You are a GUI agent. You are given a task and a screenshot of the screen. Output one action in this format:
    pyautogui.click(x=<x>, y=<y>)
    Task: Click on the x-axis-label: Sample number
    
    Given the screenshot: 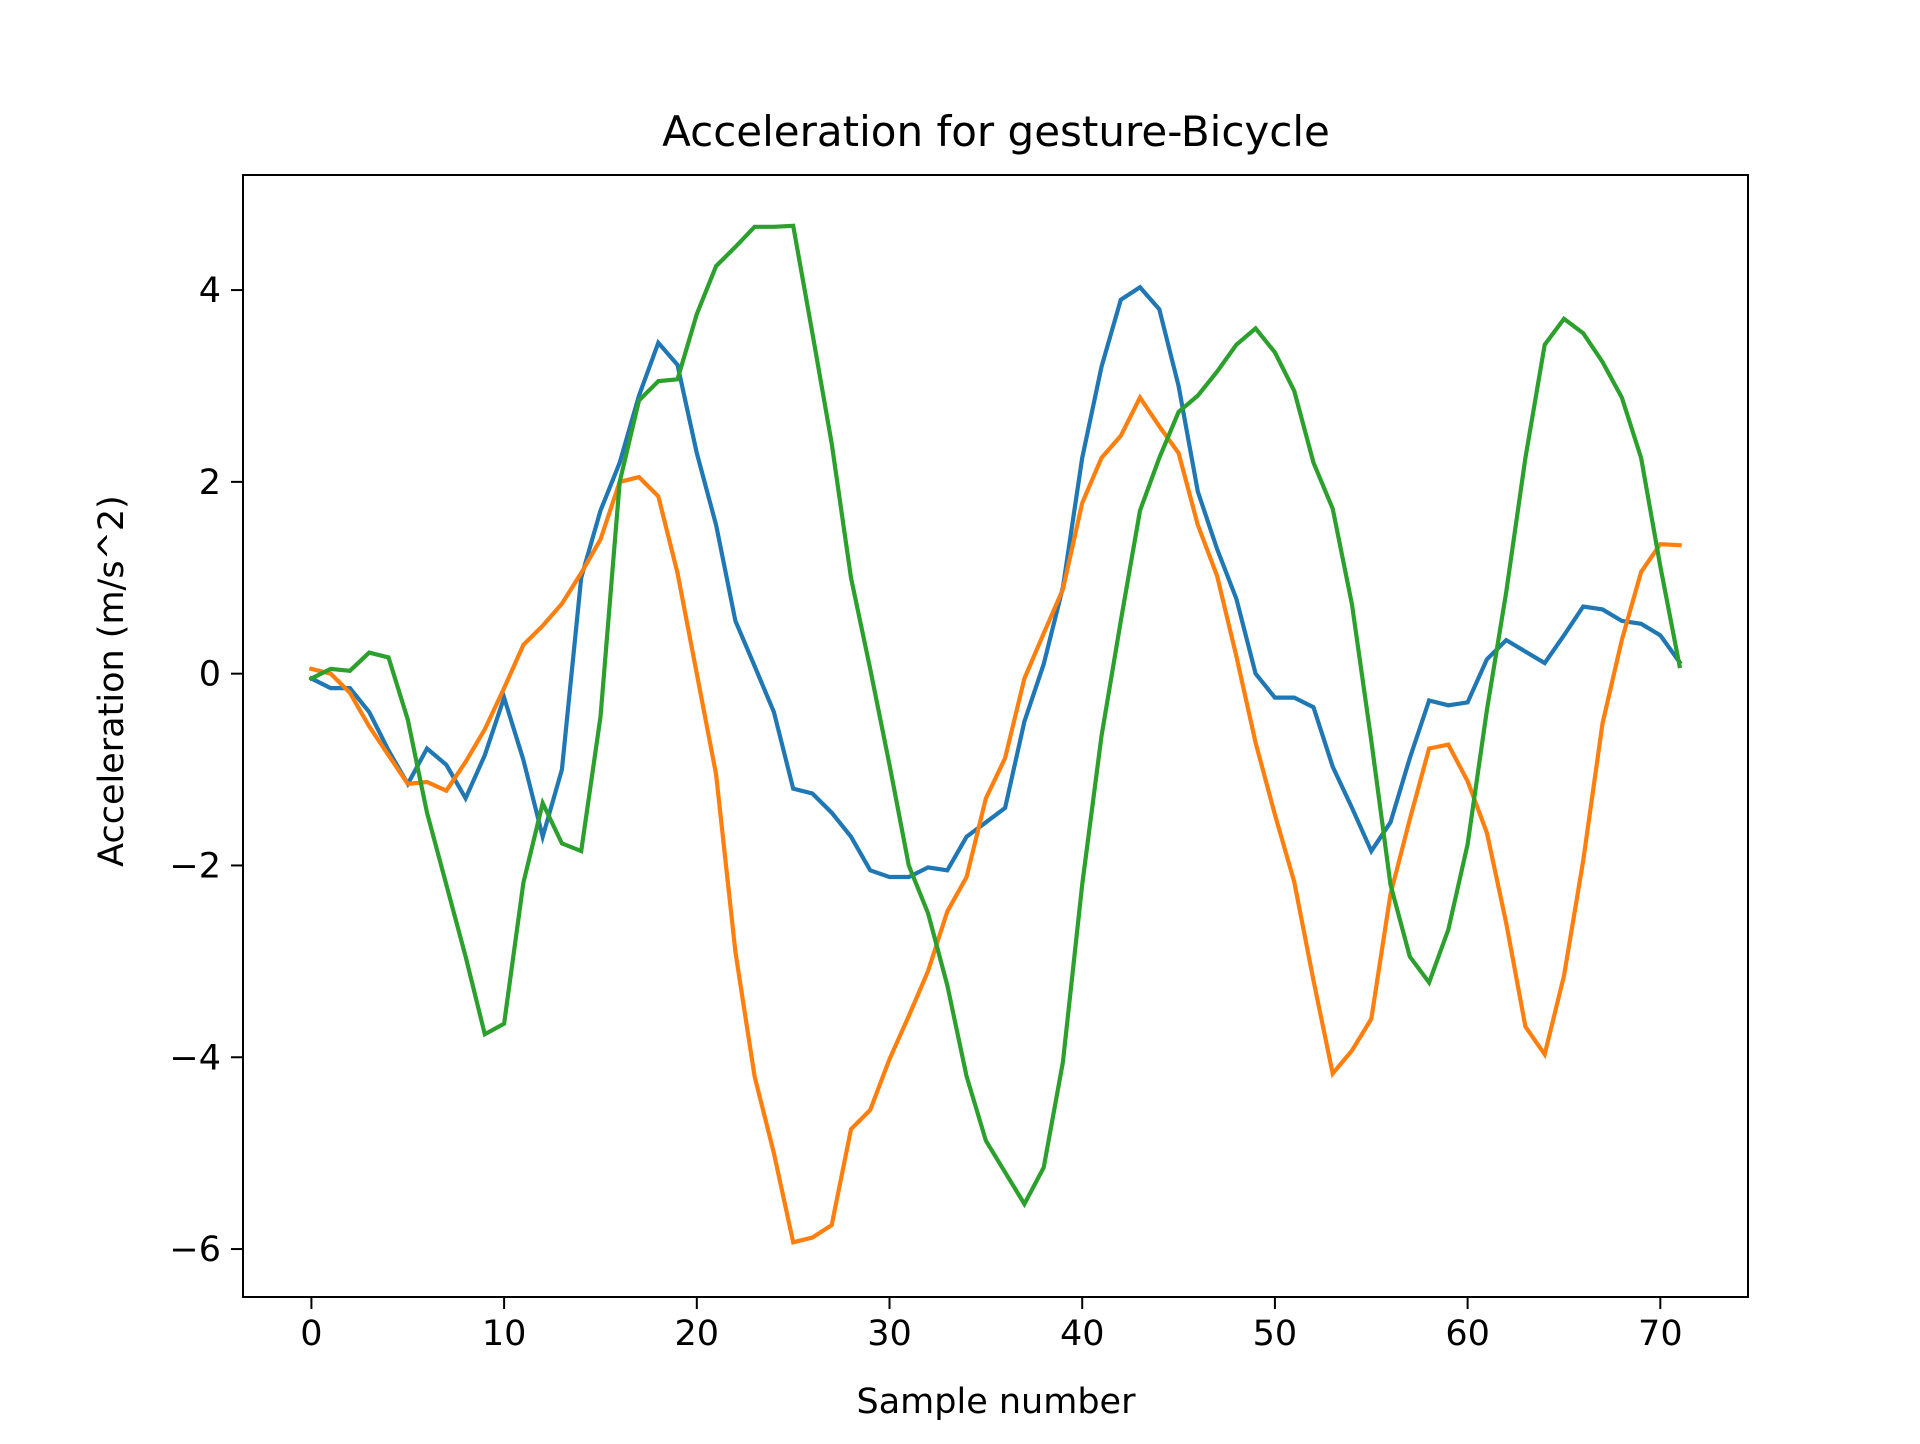 What is the action you would take?
    pyautogui.click(x=997, y=1402)
    